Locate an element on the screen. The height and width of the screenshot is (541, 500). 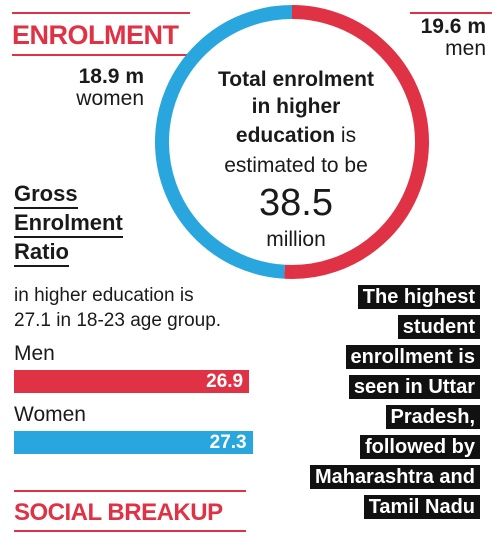
center-text-line2: in higher is located at coordinates (296, 106).